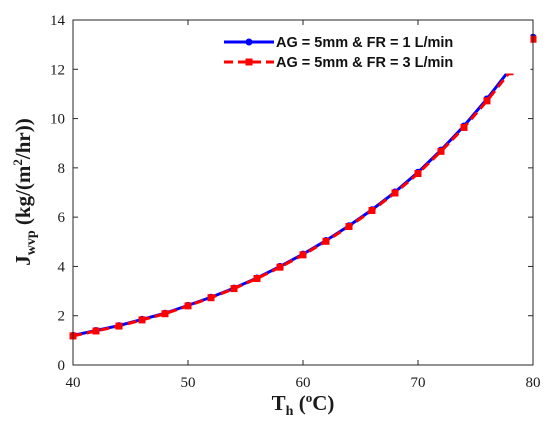  What do you see at coordinates (23, 260) in the screenshot?
I see `y-axis-title-main: J` at bounding box center [23, 260].